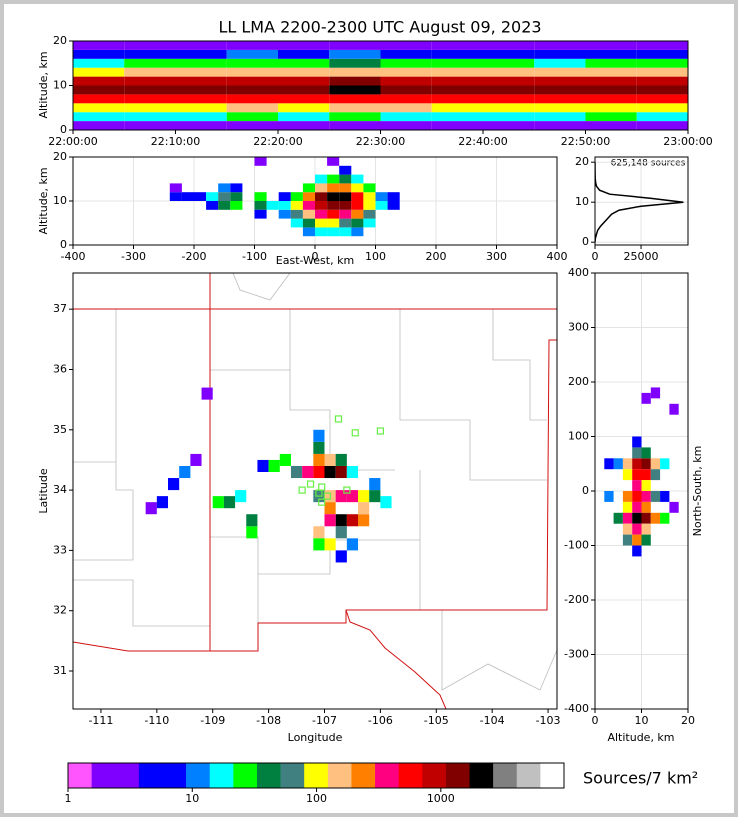 The height and width of the screenshot is (817, 738). I want to click on x-tick-label: 22:50:00, so click(585, 141).